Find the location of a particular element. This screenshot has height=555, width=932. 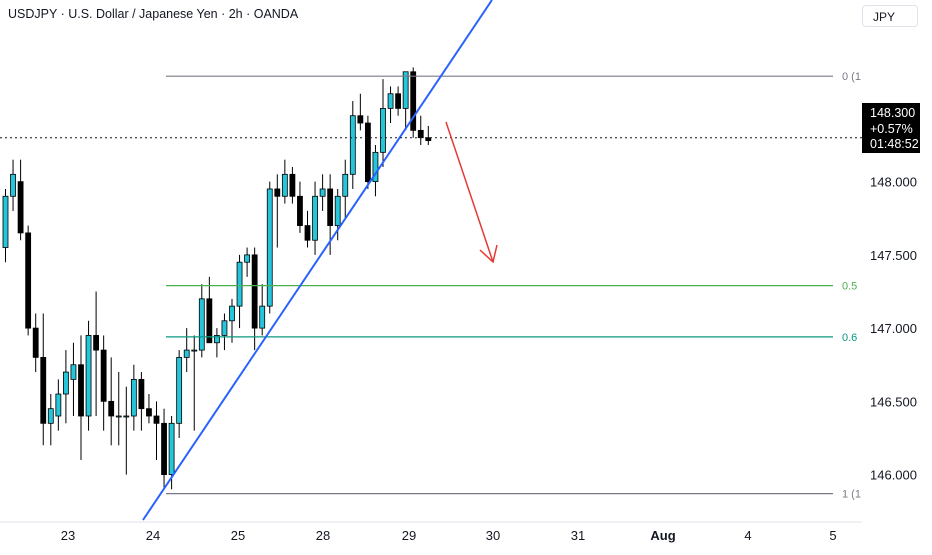

price-tick-label: 146.000 is located at coordinates (893, 475).